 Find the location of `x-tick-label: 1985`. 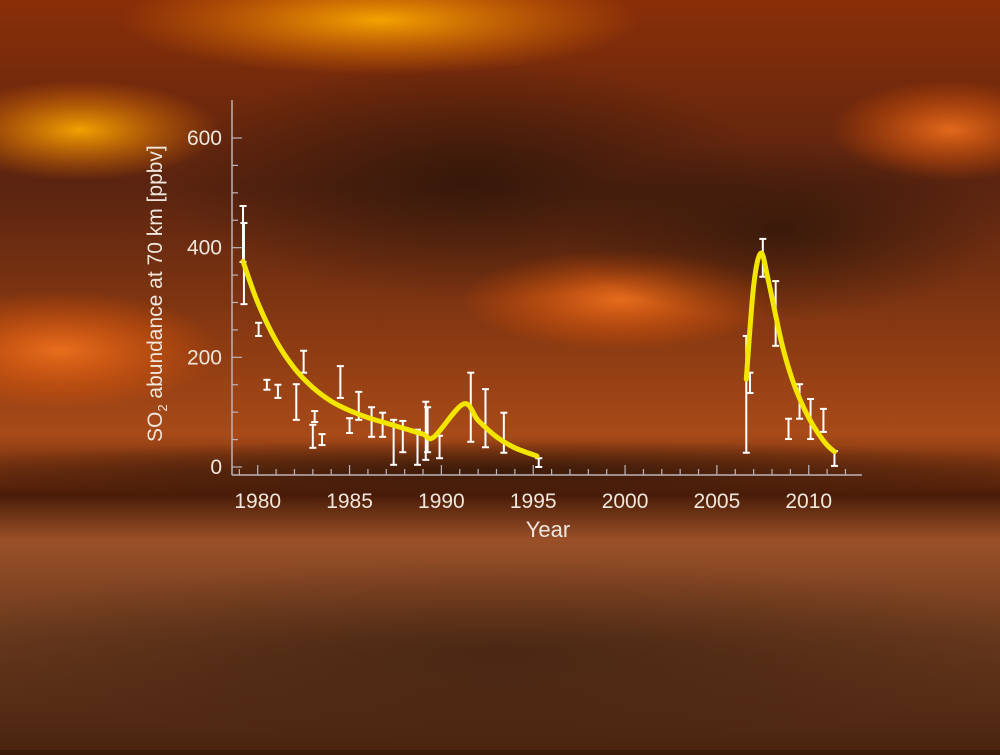

x-tick-label: 1985 is located at coordinates (349, 501).